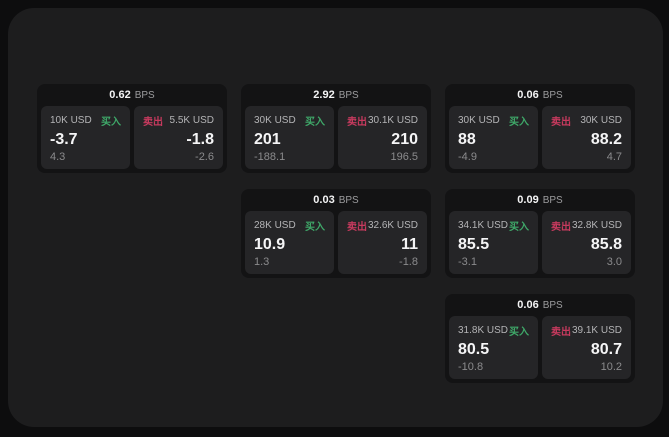 The image size is (669, 437). What do you see at coordinates (404, 157) in the screenshot?
I see `sell-change: 196.5` at bounding box center [404, 157].